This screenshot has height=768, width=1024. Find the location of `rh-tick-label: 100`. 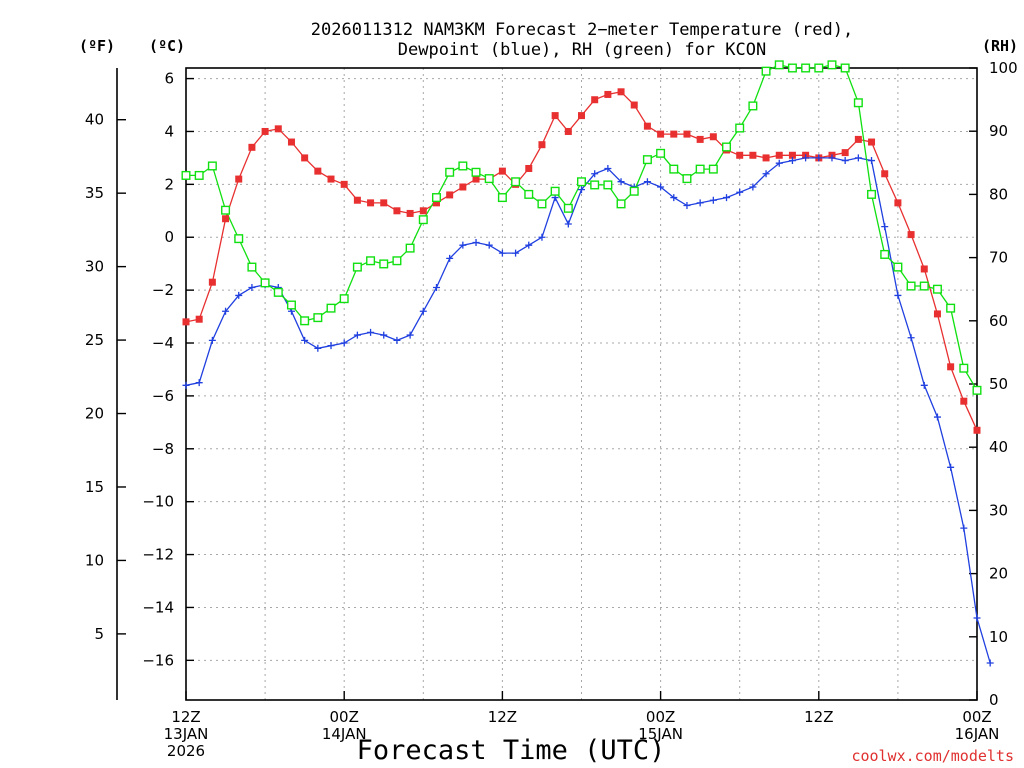

rh-tick-label: 100 is located at coordinates (1003, 68).